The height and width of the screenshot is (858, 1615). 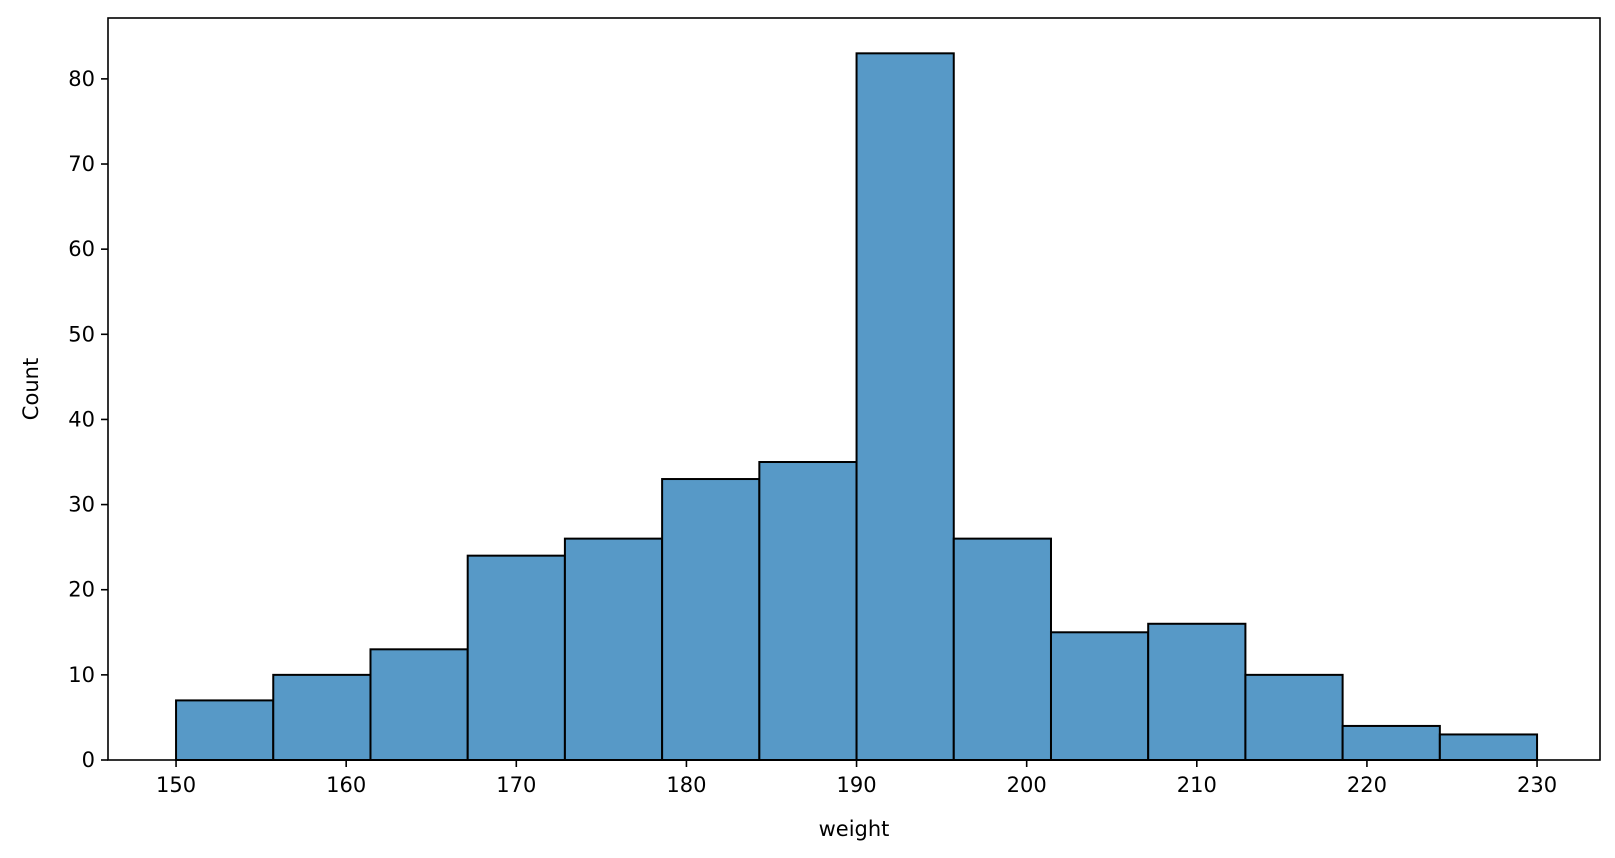 I want to click on y-tick-label: 50, so click(x=81, y=334).